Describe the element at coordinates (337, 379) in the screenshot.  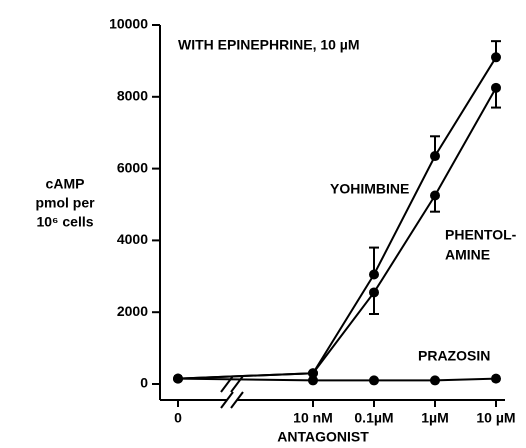
I see `series-line` at that location.